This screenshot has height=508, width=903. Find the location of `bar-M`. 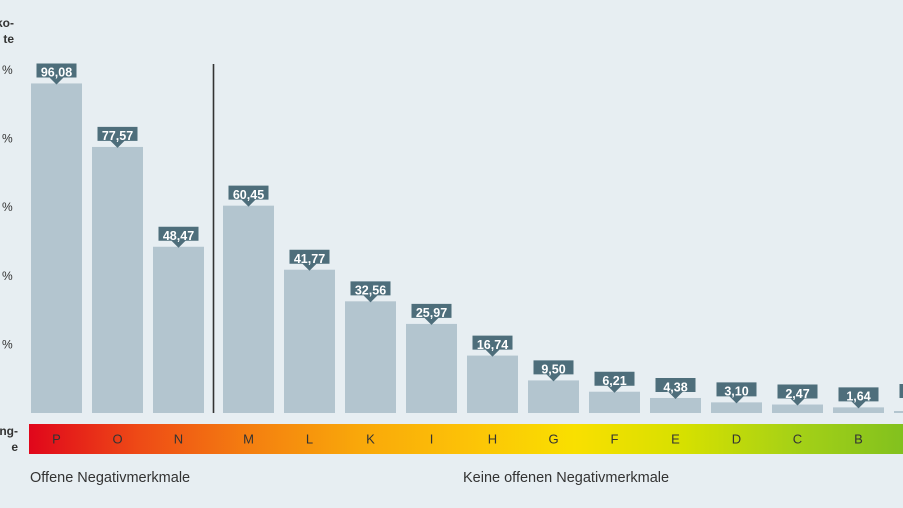

bar-M is located at coordinates (248, 309).